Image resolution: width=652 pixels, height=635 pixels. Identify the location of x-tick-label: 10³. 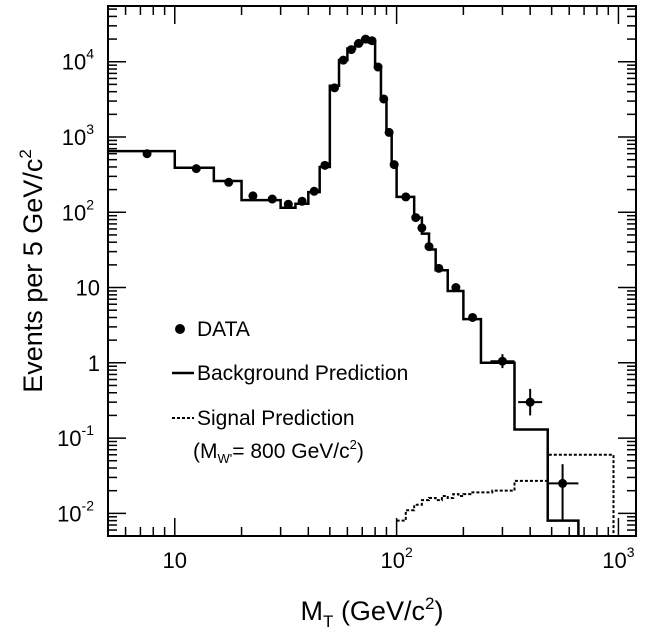
(618, 558).